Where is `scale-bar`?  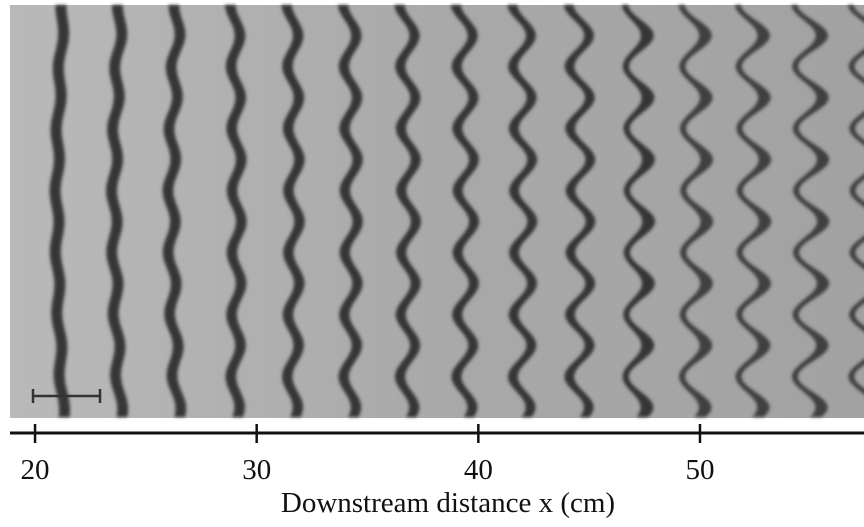 scale-bar is located at coordinates (66, 396).